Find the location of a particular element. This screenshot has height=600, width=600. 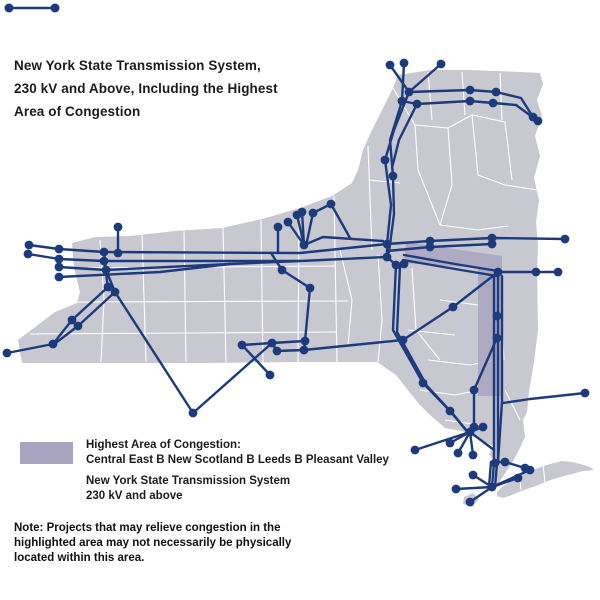

map-title-line-1: New York State Transmission System, is located at coordinates (137, 65).